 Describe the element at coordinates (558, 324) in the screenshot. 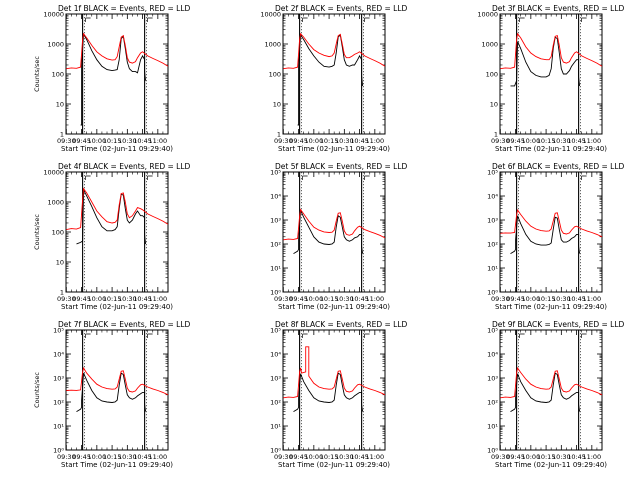

I see `panel-title: Det 9f BLACK = Events, RED = LLD` at that location.